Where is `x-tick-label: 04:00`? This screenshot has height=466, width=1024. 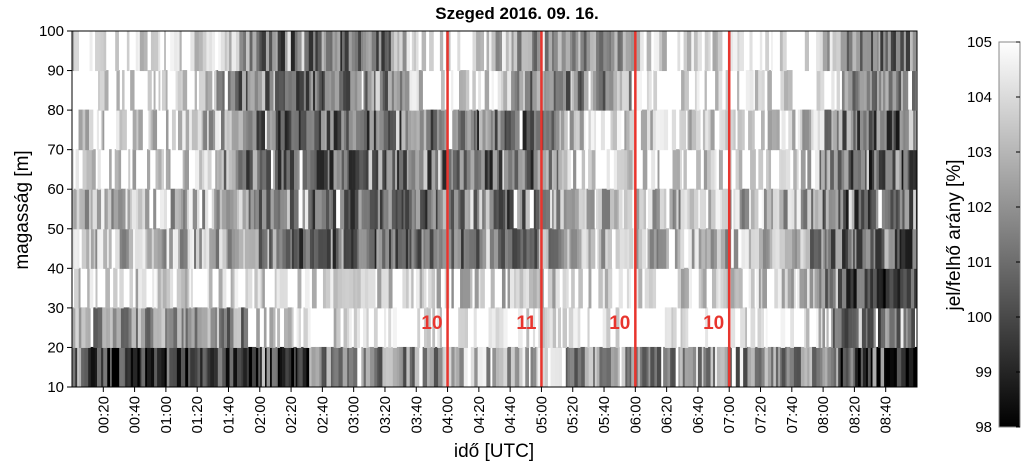
x-tick-label: 04:00 is located at coordinates (448, 415).